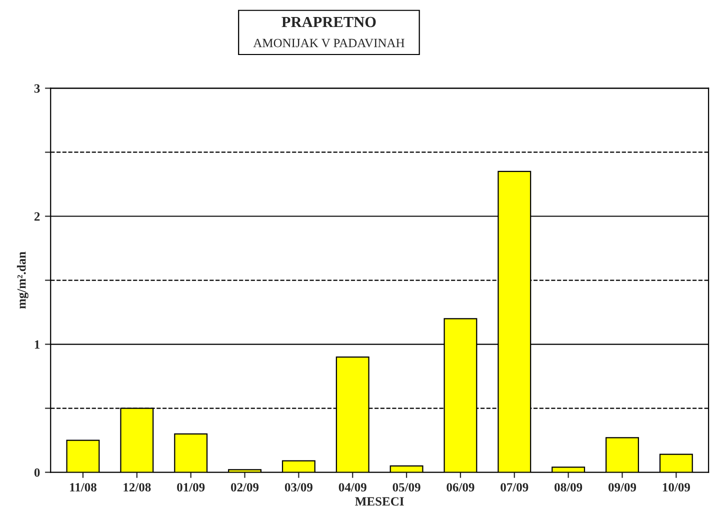 This screenshot has height=519, width=723. I want to click on x-tick-label: 03/09, so click(298, 487).